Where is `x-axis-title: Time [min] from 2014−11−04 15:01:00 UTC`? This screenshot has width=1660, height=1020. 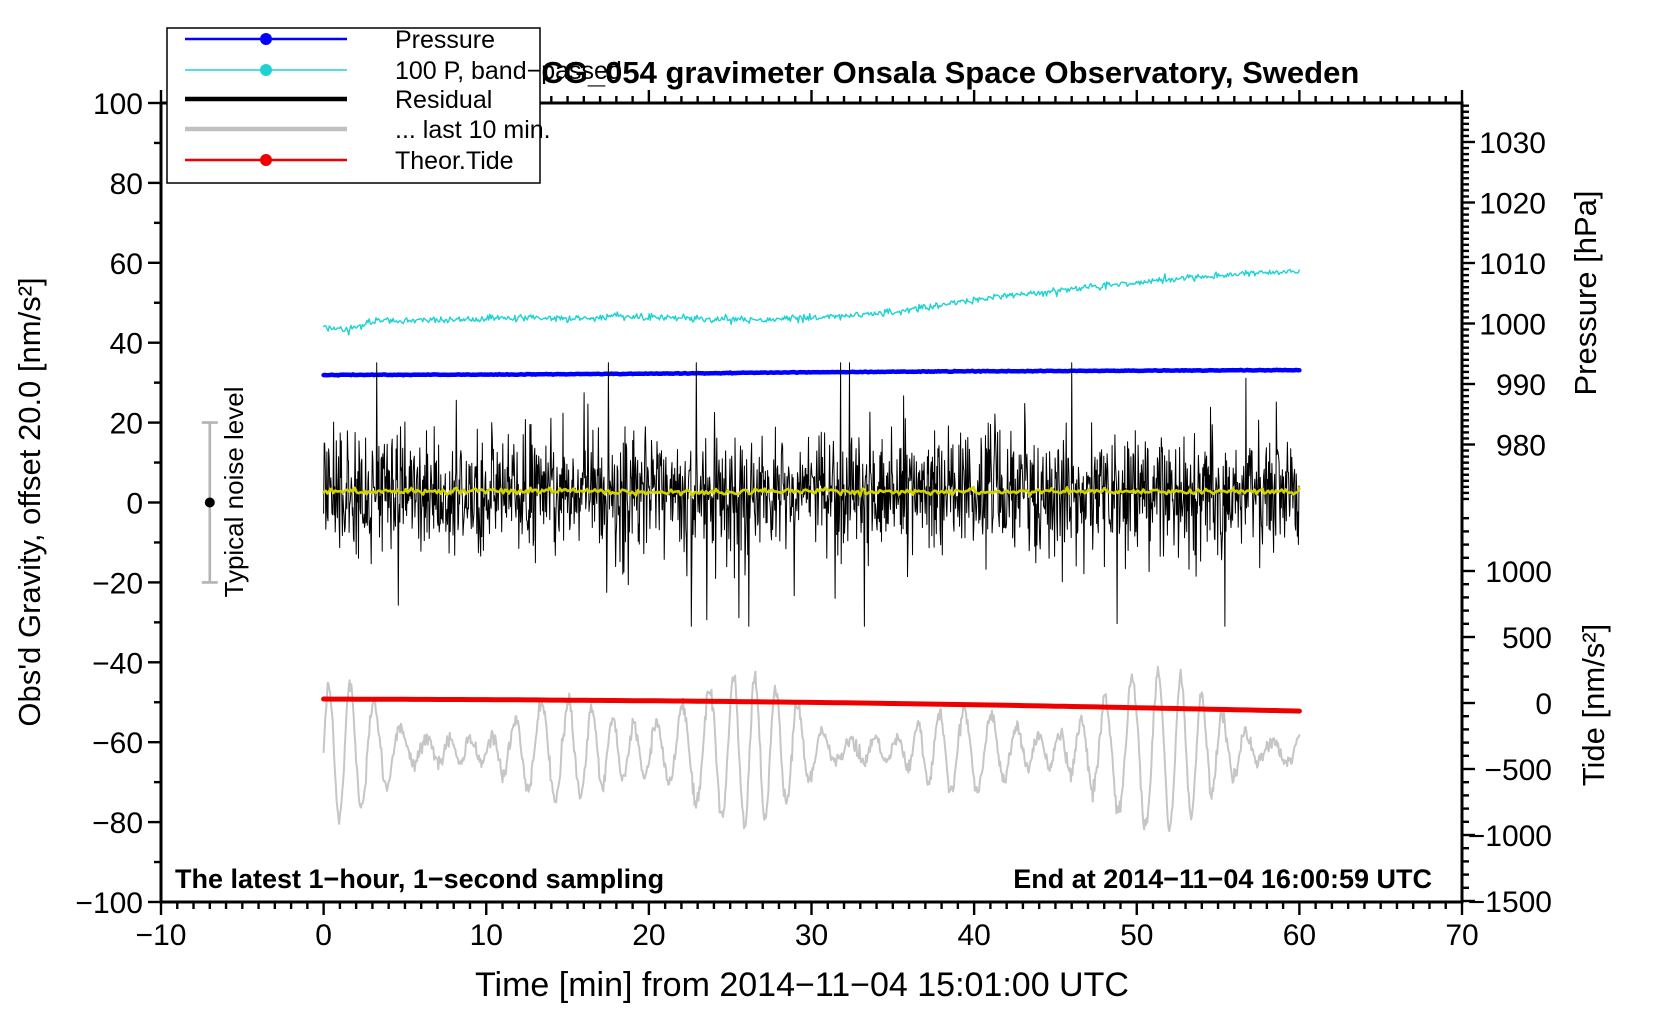
x-axis-title: Time [min] from 2014−11−04 15:01:00 UTC is located at coordinates (802, 985).